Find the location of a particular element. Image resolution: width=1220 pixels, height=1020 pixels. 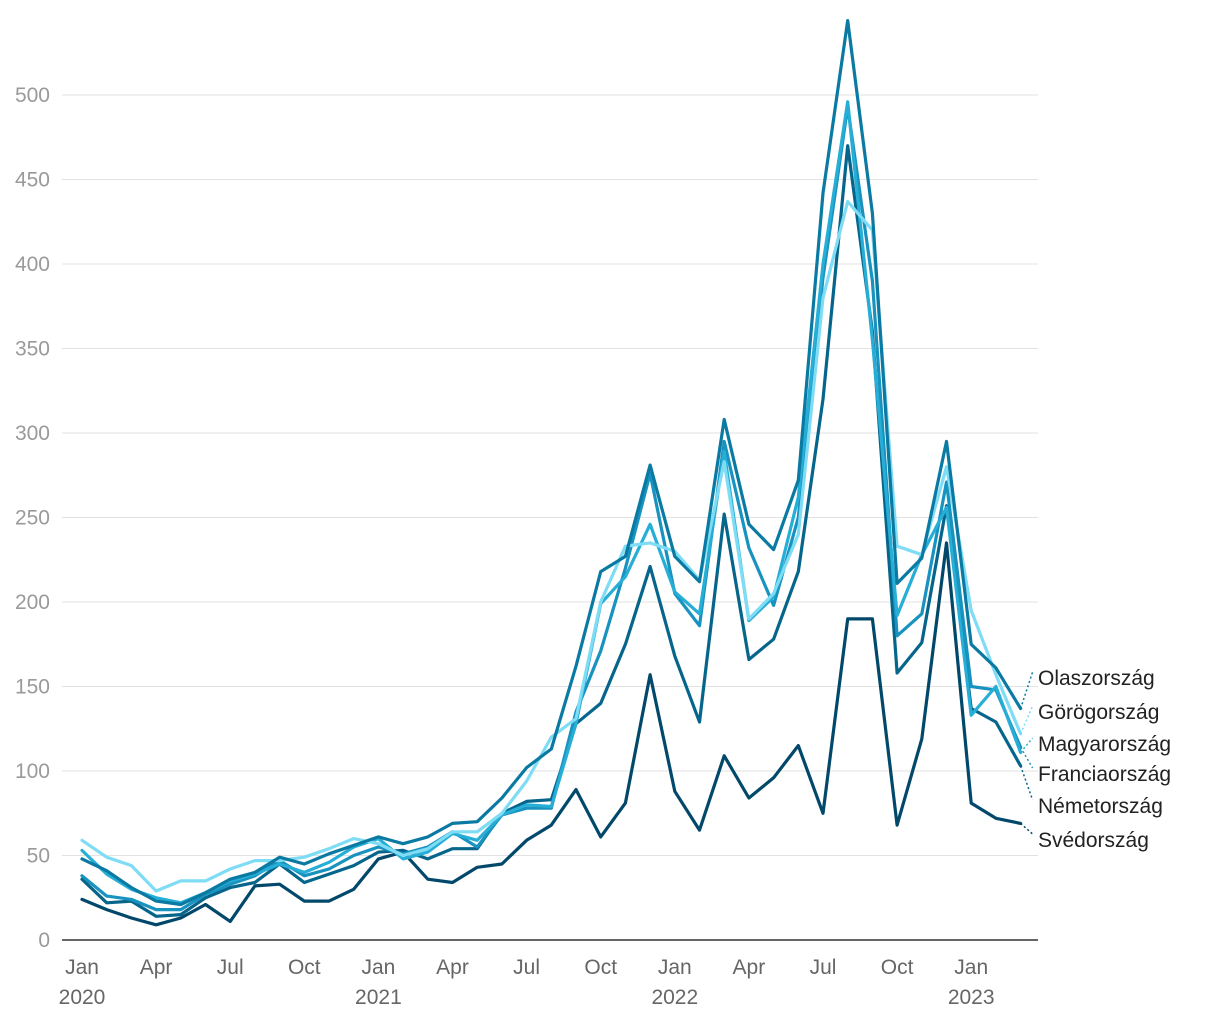

y-tick-label: 250 is located at coordinates (32, 518).